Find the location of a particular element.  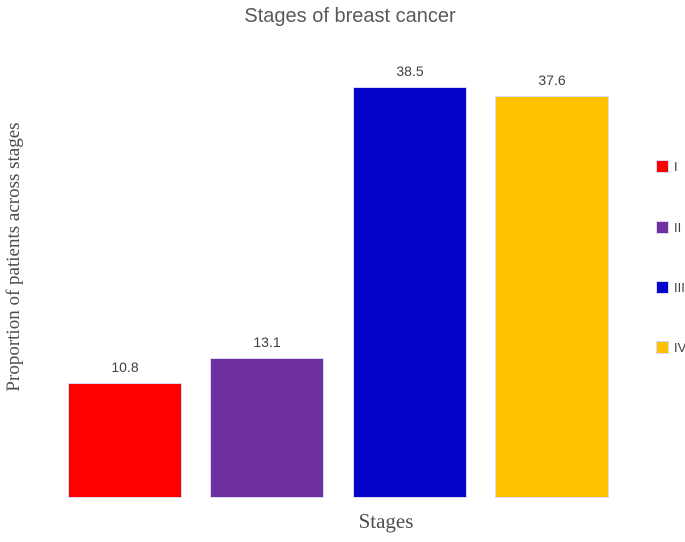

x-axis-title: Stages is located at coordinates (386, 521).